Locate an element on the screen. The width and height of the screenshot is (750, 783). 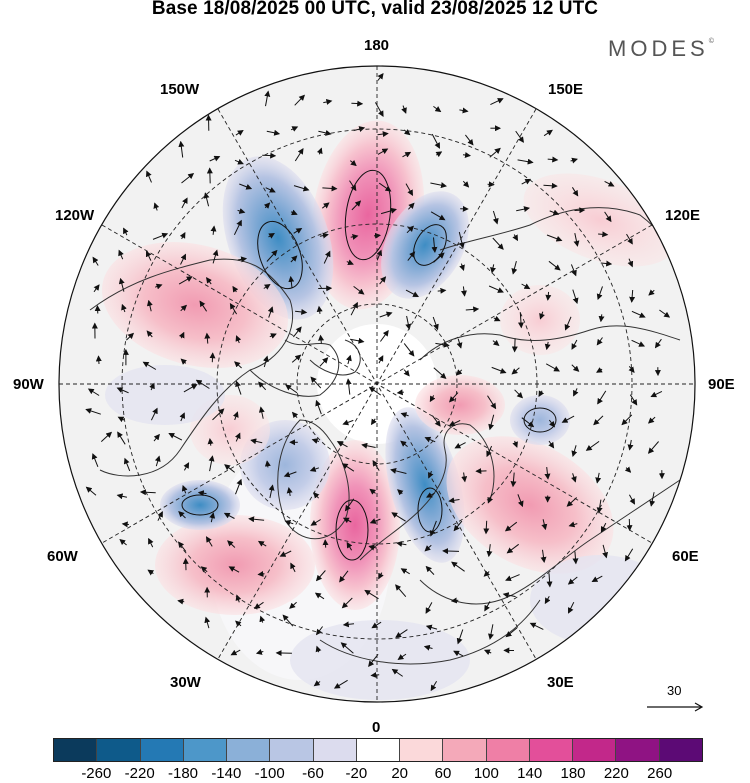
anomaly-pos-siberia is located at coordinates (530, 505).